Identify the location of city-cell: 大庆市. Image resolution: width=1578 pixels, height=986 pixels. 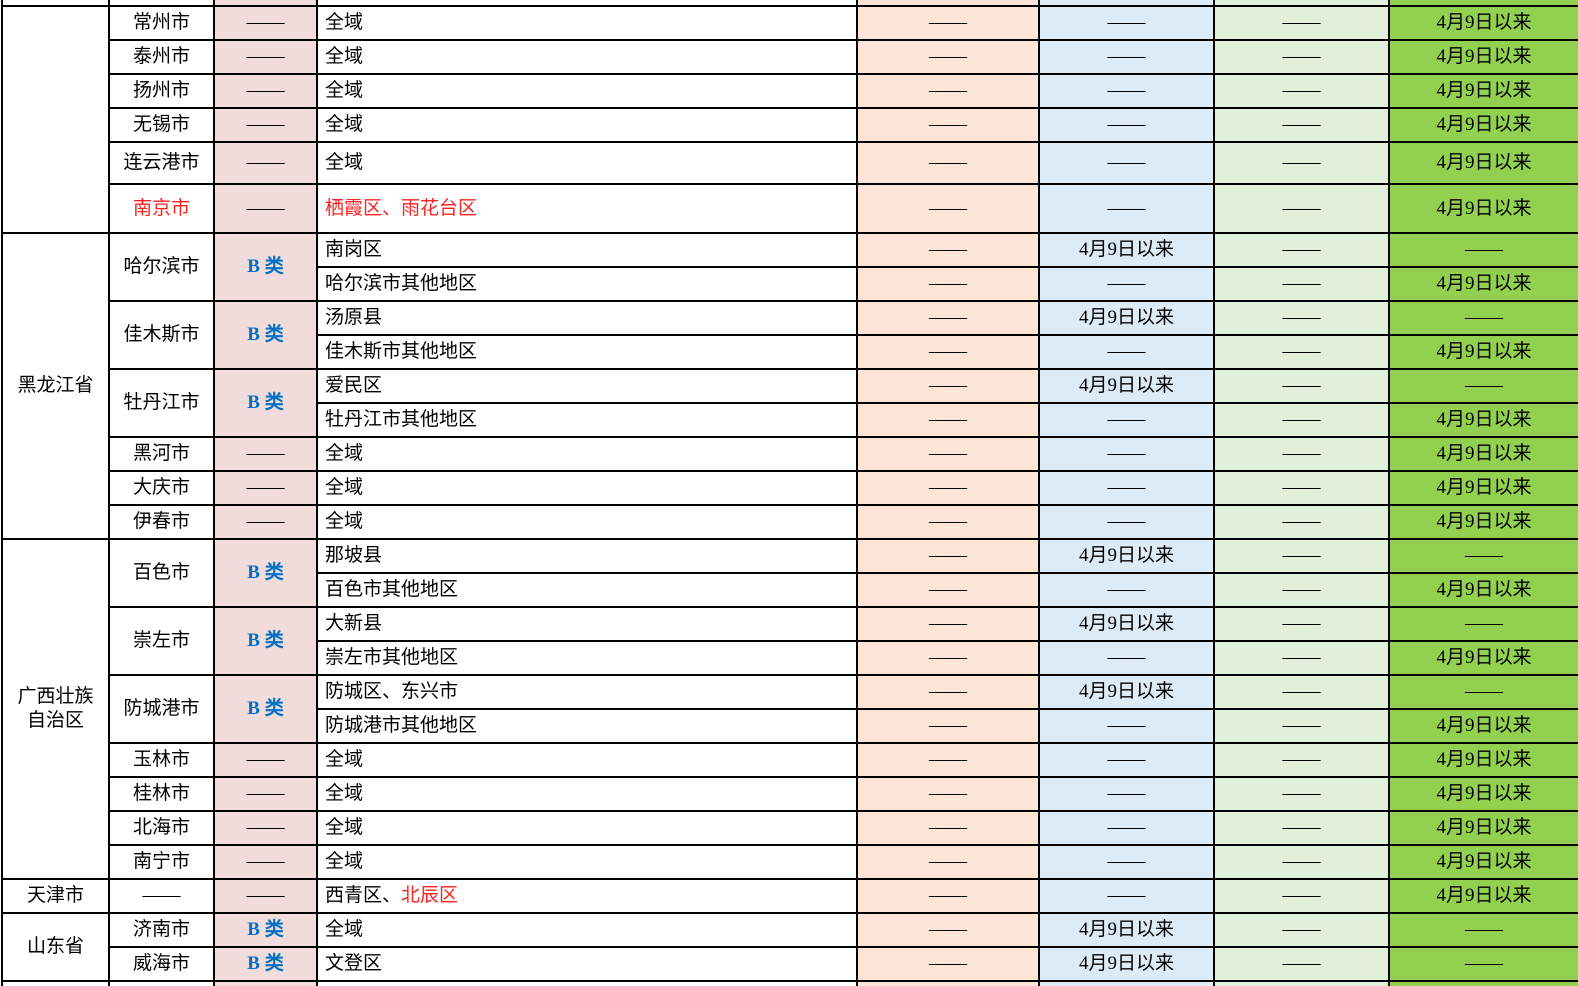
(161, 488).